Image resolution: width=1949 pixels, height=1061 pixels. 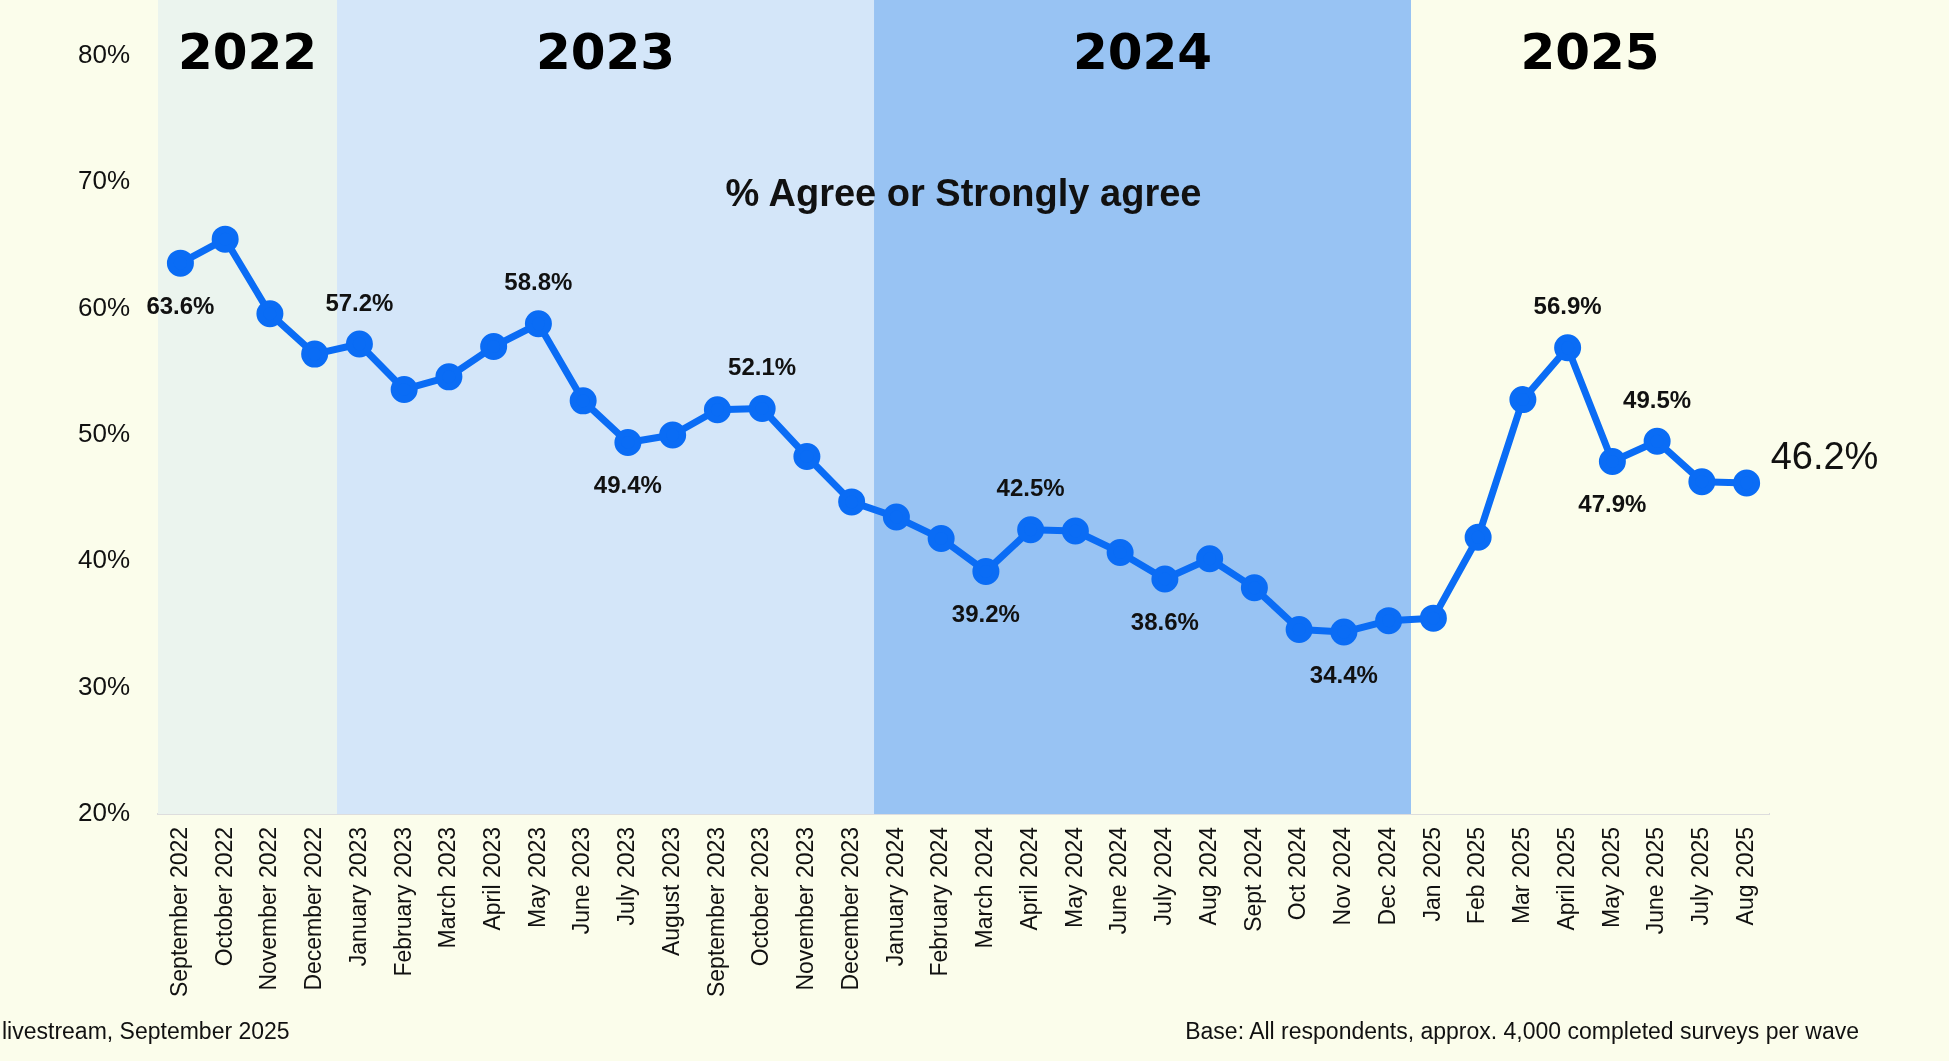 I want to click on data-label: 38.6%, so click(x=1164, y=621).